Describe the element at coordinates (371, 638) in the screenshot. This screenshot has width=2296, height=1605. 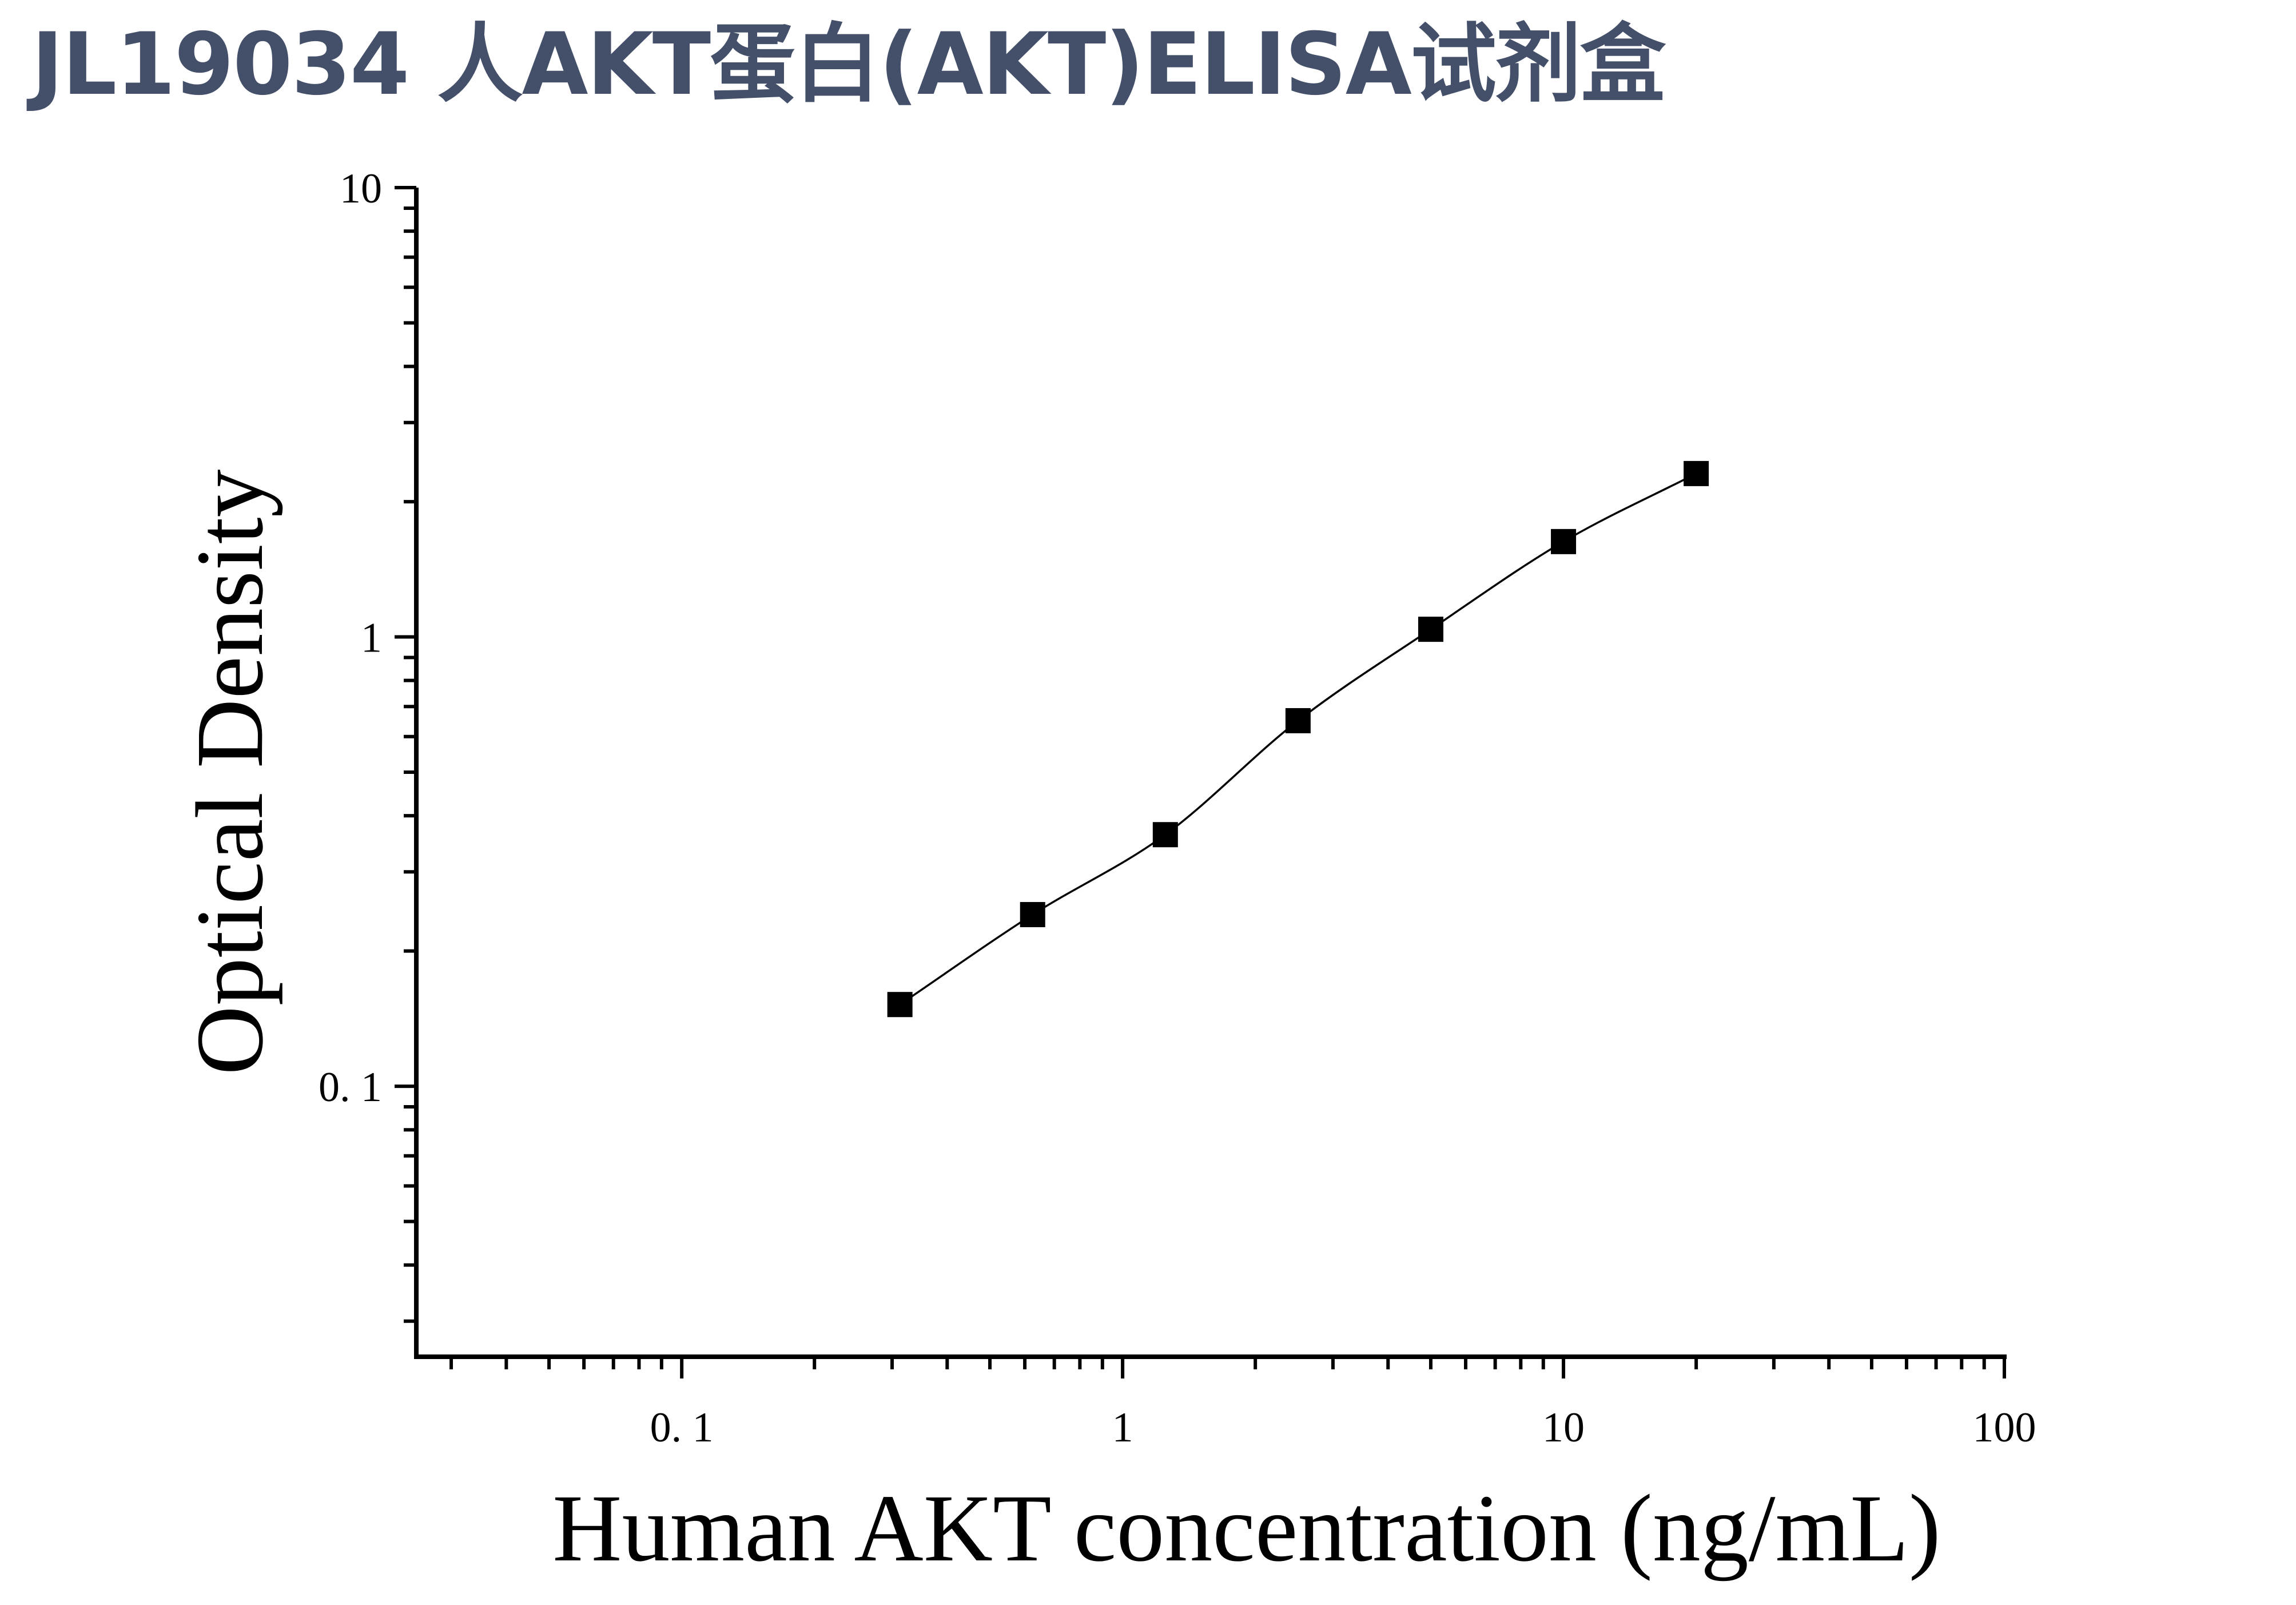
I see `y-tick-label: 1` at that location.